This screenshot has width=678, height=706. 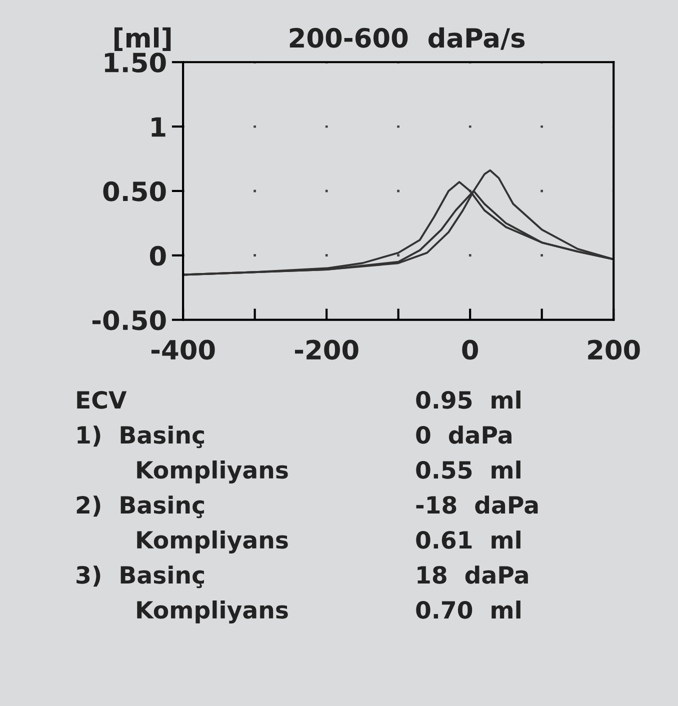 I want to click on text: -18 daPa, so click(x=477, y=505).